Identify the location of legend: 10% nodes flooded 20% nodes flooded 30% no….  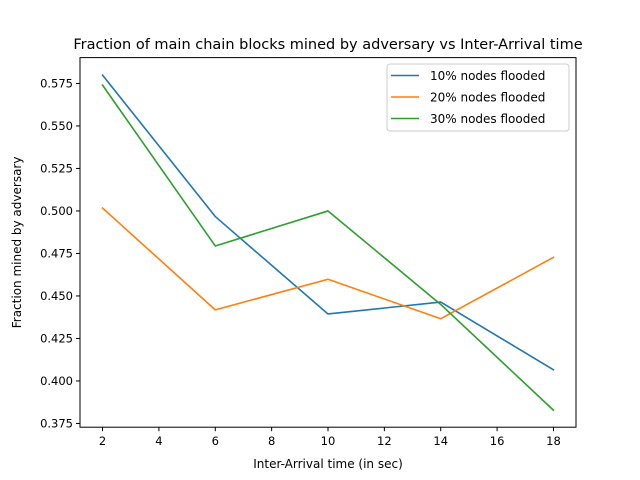
(478, 97).